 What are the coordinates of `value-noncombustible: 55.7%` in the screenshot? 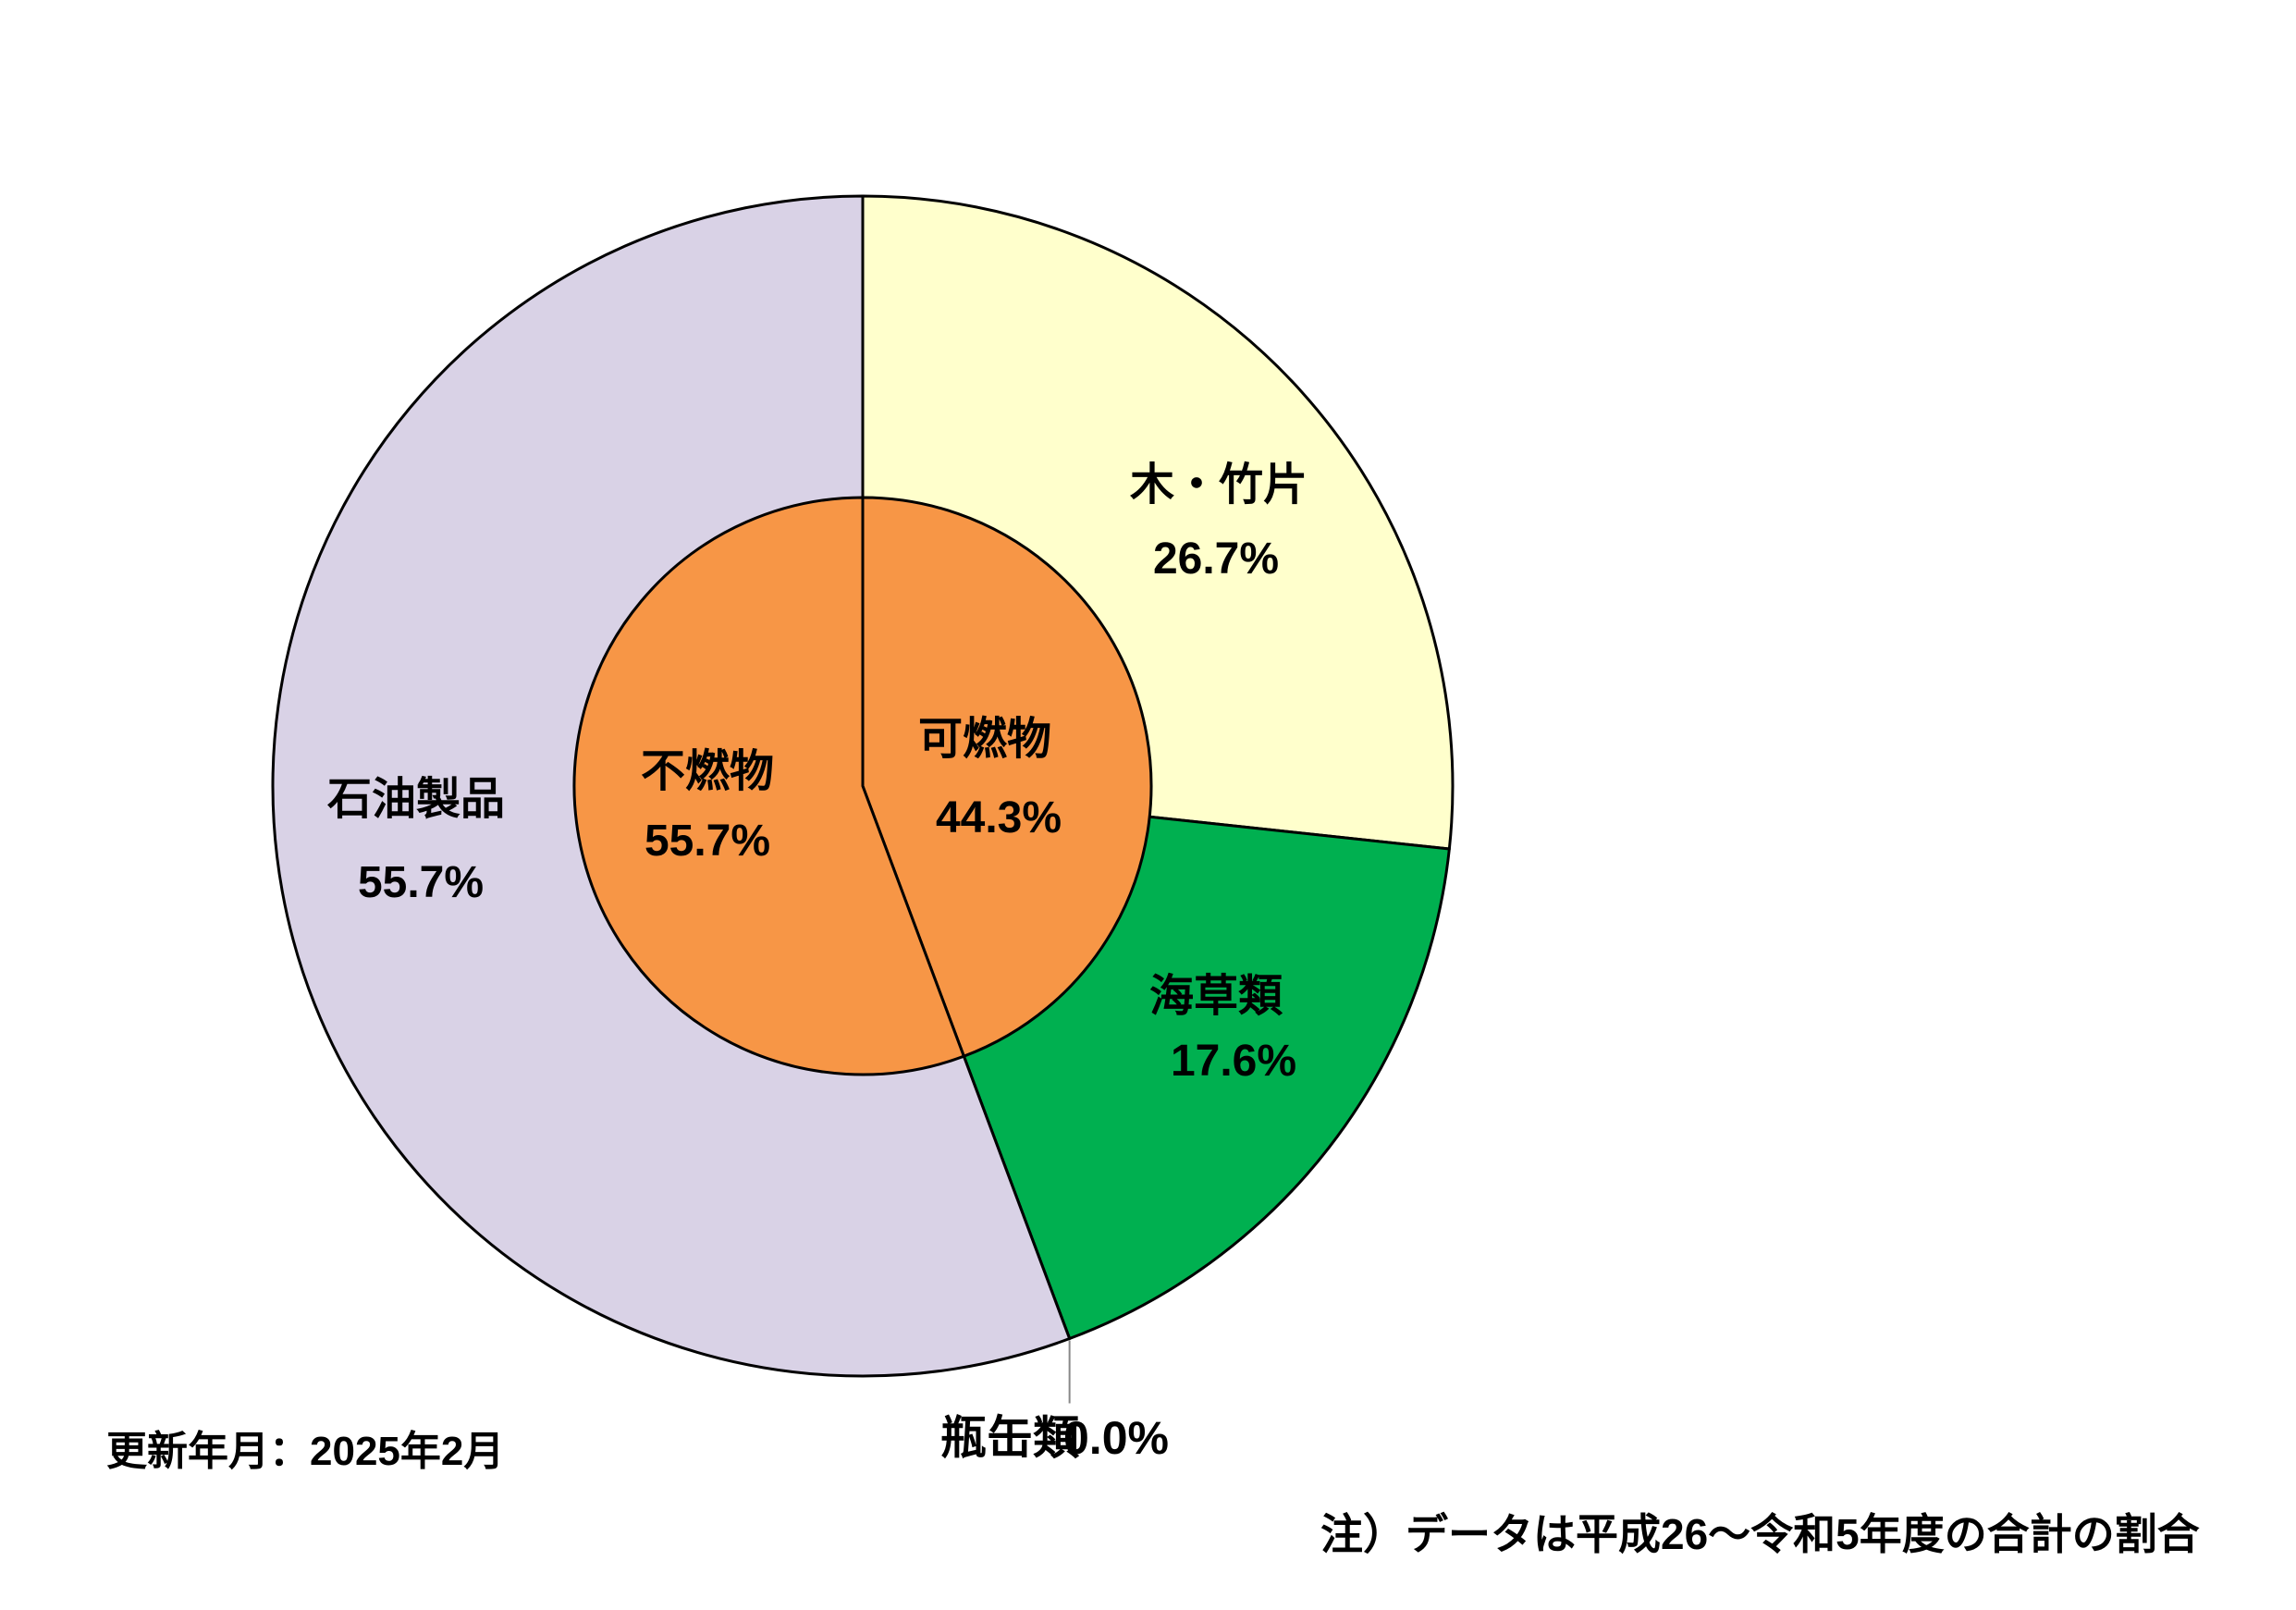 It's located at (707, 841).